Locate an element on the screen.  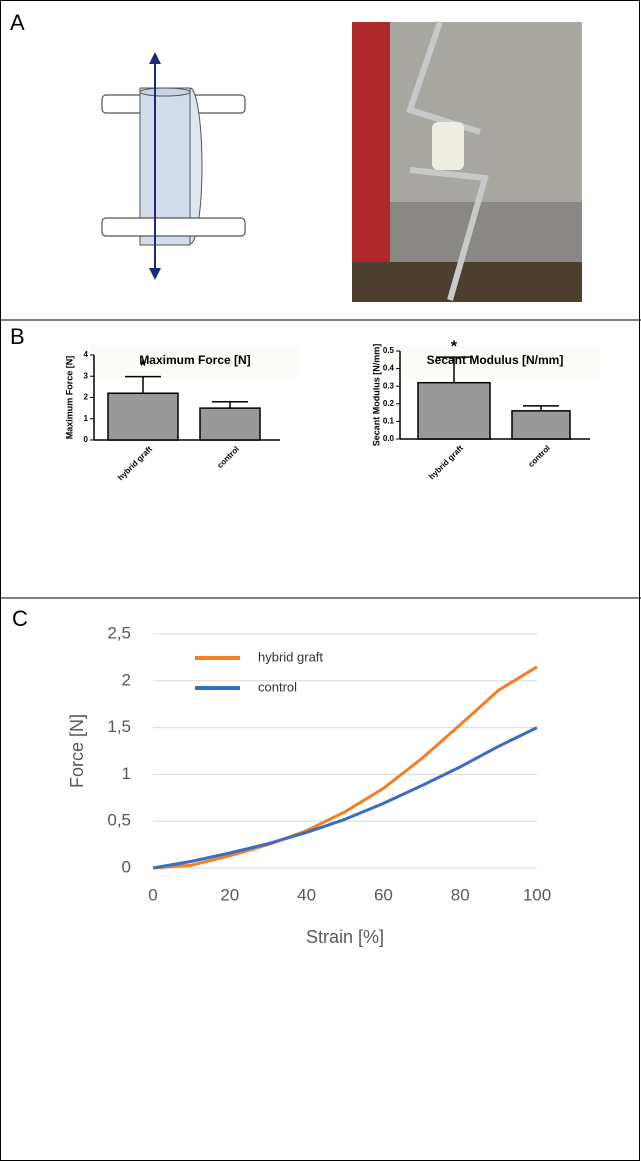
chart-title: Secant Modulus [N/mm] is located at coordinates (495, 360).